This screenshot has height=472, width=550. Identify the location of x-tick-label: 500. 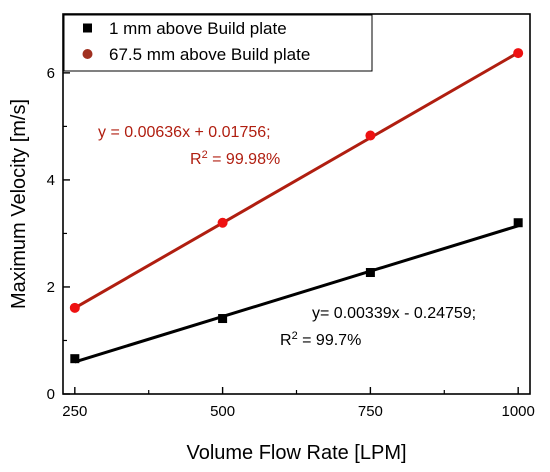
(222, 411).